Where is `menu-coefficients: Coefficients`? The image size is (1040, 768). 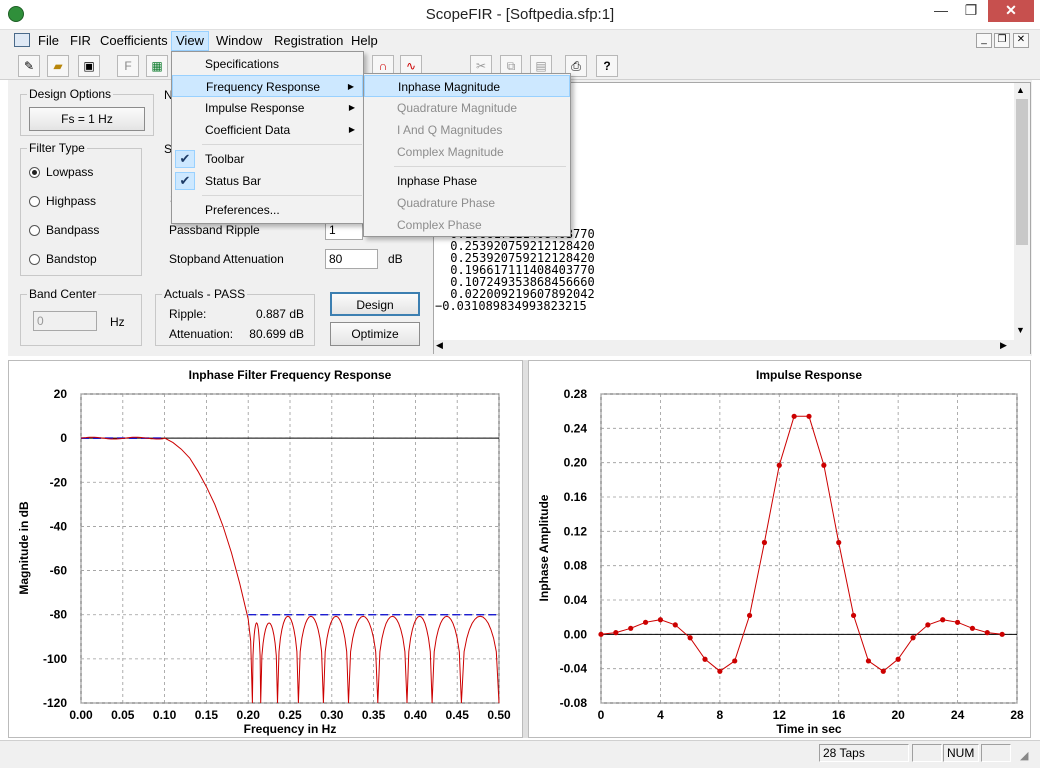
menu-coefficients: Coefficients is located at coordinates (134, 40).